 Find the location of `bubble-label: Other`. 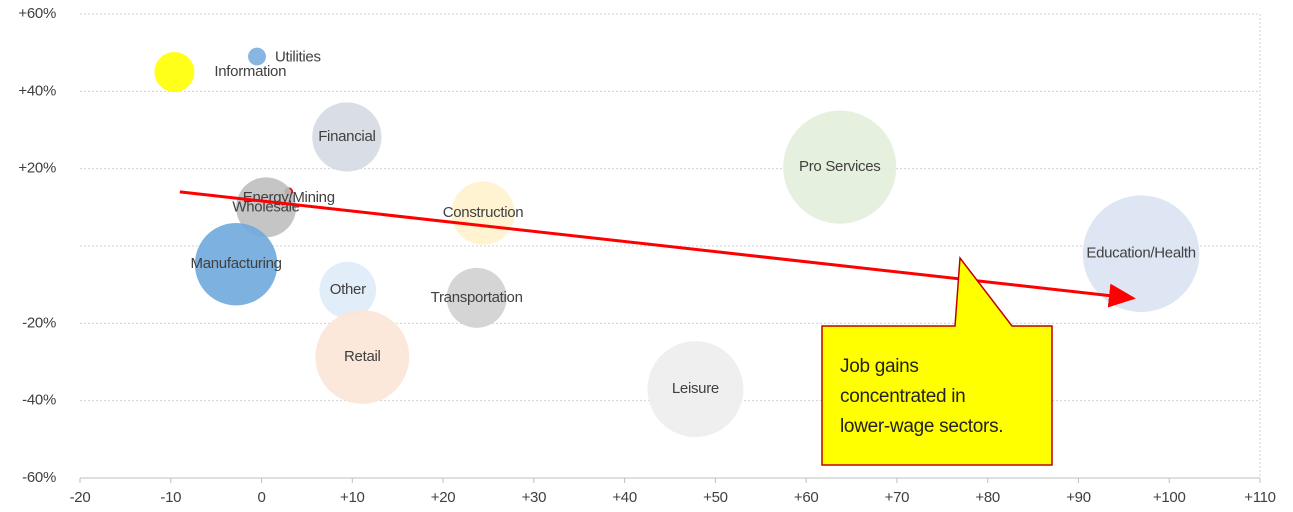

bubble-label: Other is located at coordinates (348, 289).